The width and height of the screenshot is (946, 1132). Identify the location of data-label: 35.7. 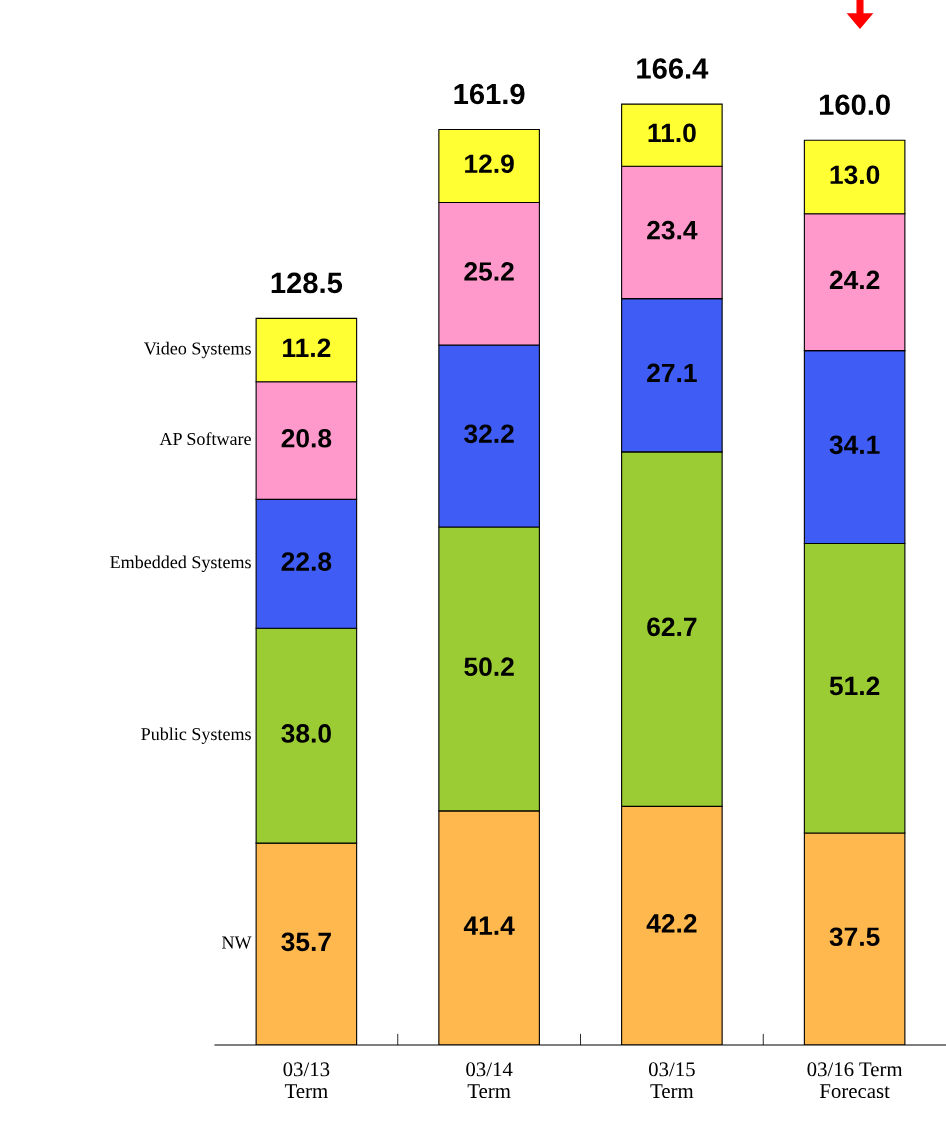
(306, 942).